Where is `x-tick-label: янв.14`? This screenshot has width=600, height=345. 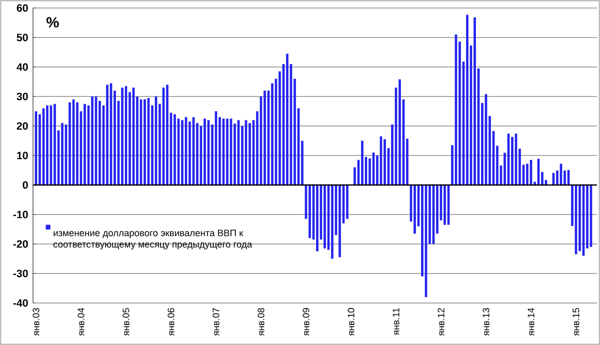
x-tick-label: янв.14 is located at coordinates (531, 322).